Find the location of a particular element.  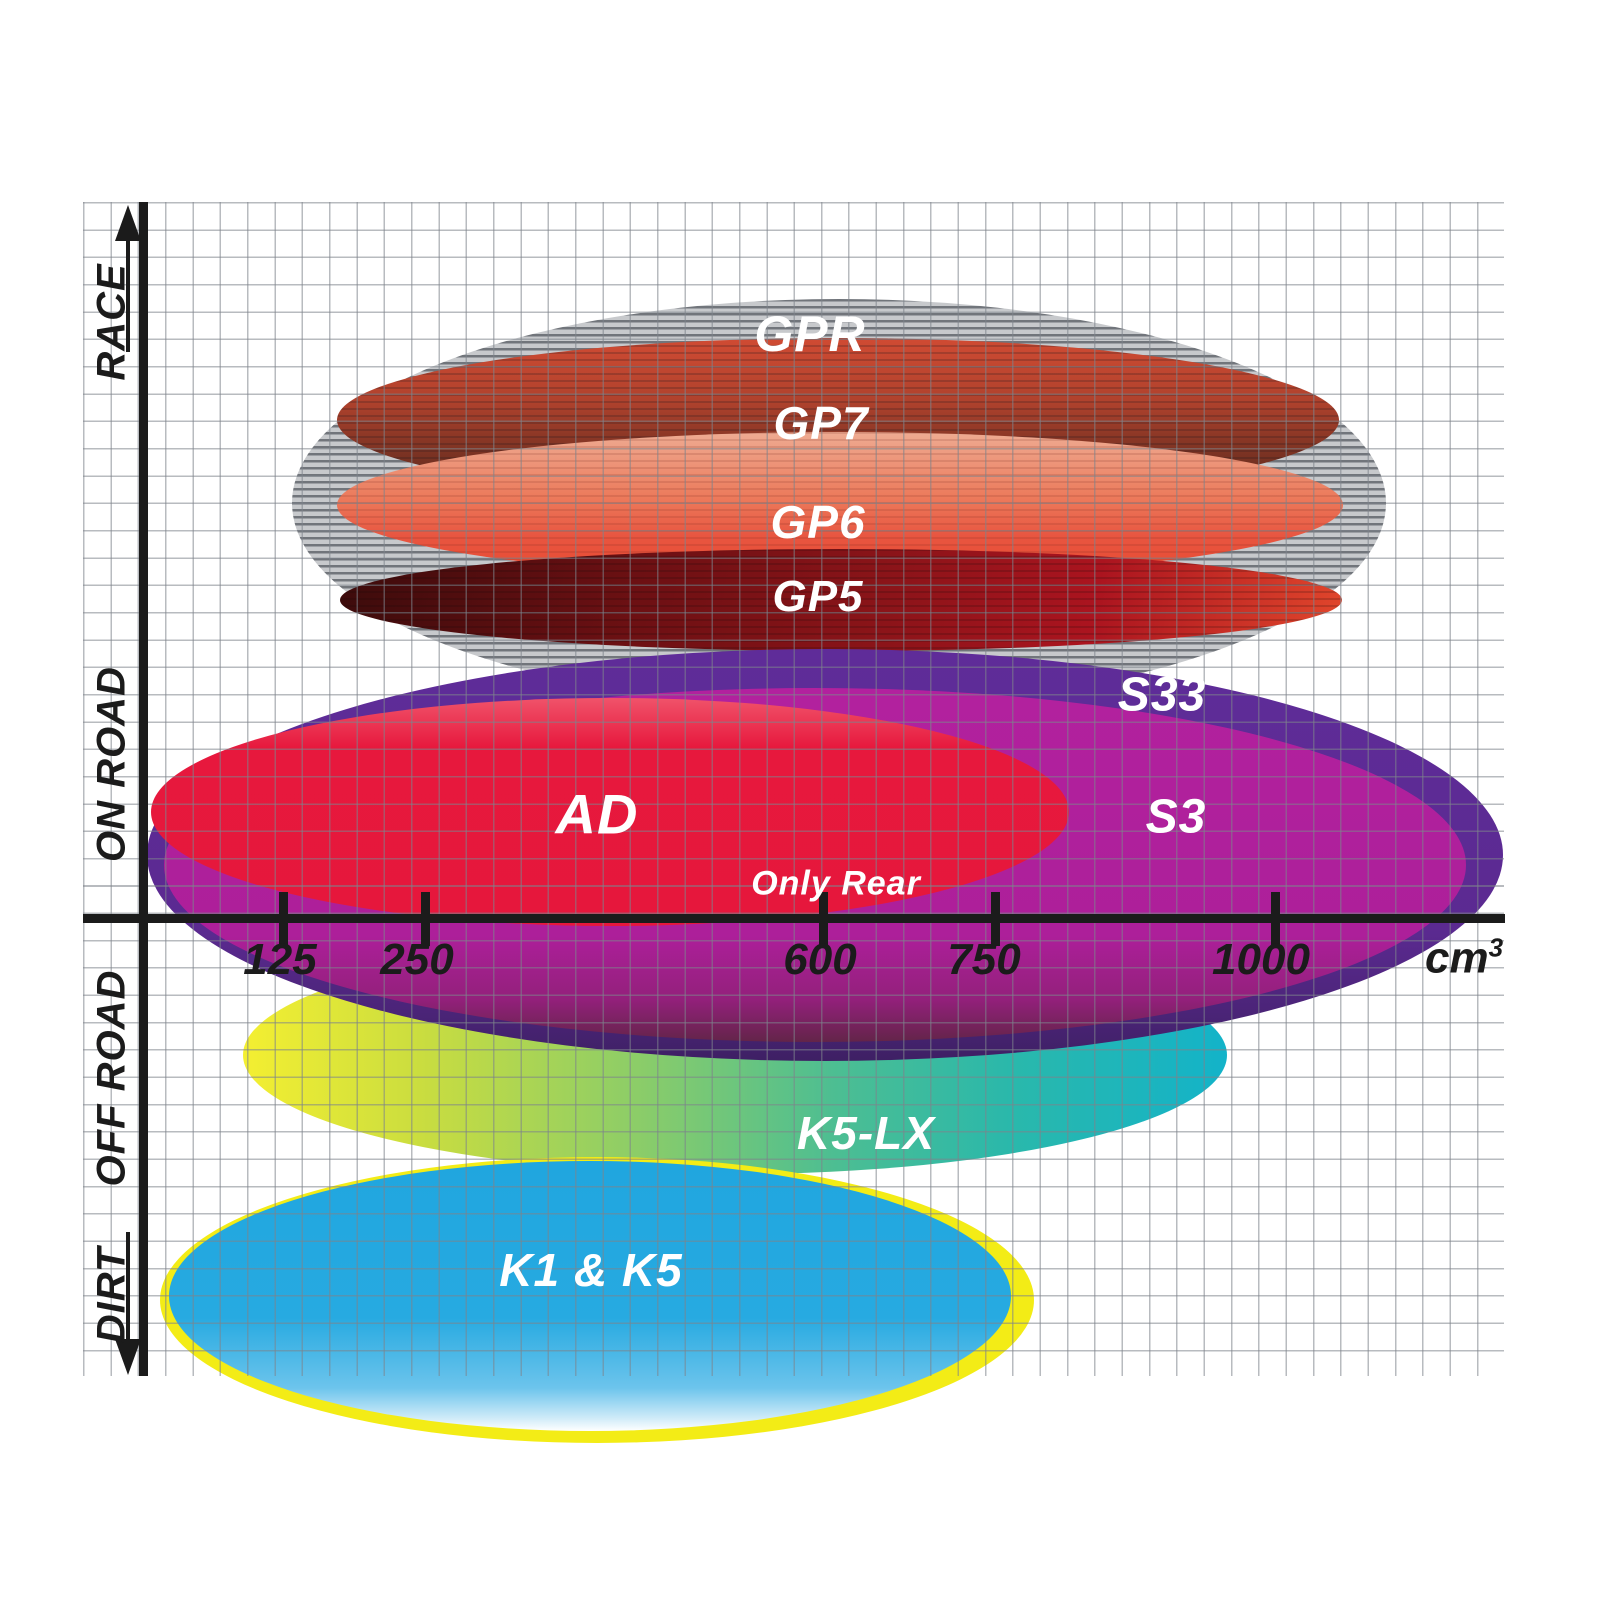

unit-text: cm is located at coordinates (1456, 958).